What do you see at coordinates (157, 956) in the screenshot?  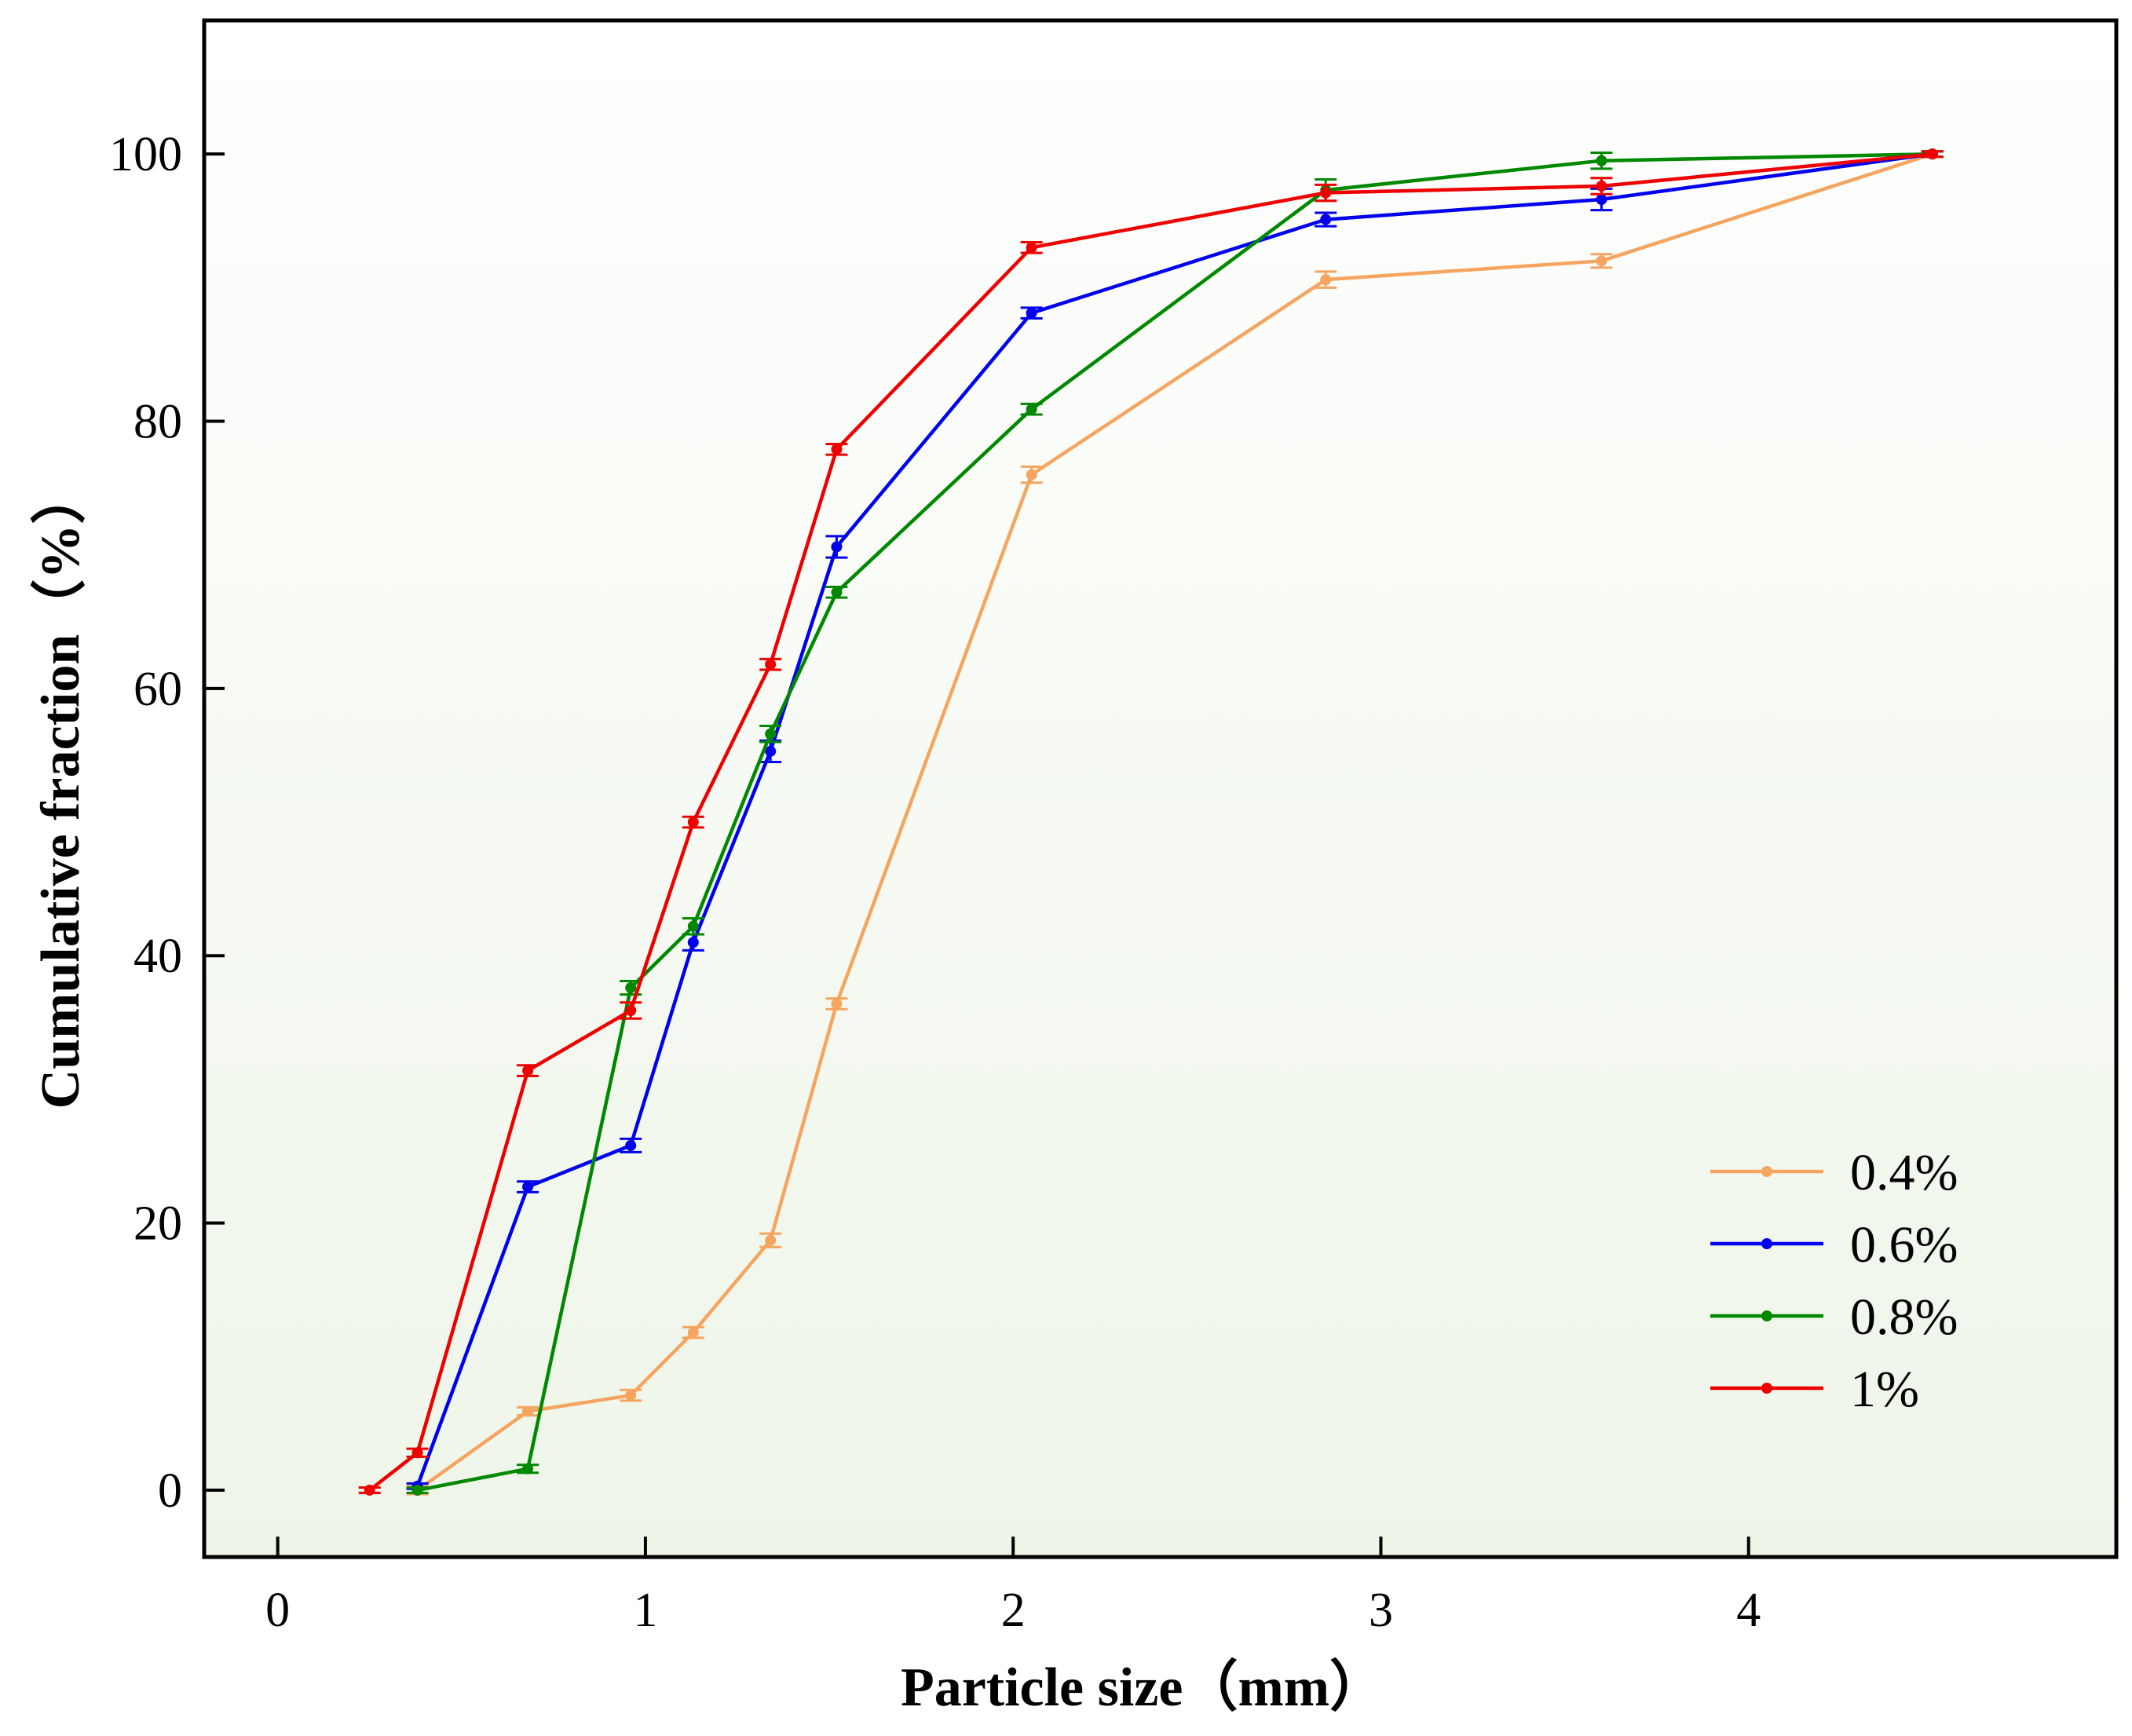 I see `y-tick-label: 40` at bounding box center [157, 956].